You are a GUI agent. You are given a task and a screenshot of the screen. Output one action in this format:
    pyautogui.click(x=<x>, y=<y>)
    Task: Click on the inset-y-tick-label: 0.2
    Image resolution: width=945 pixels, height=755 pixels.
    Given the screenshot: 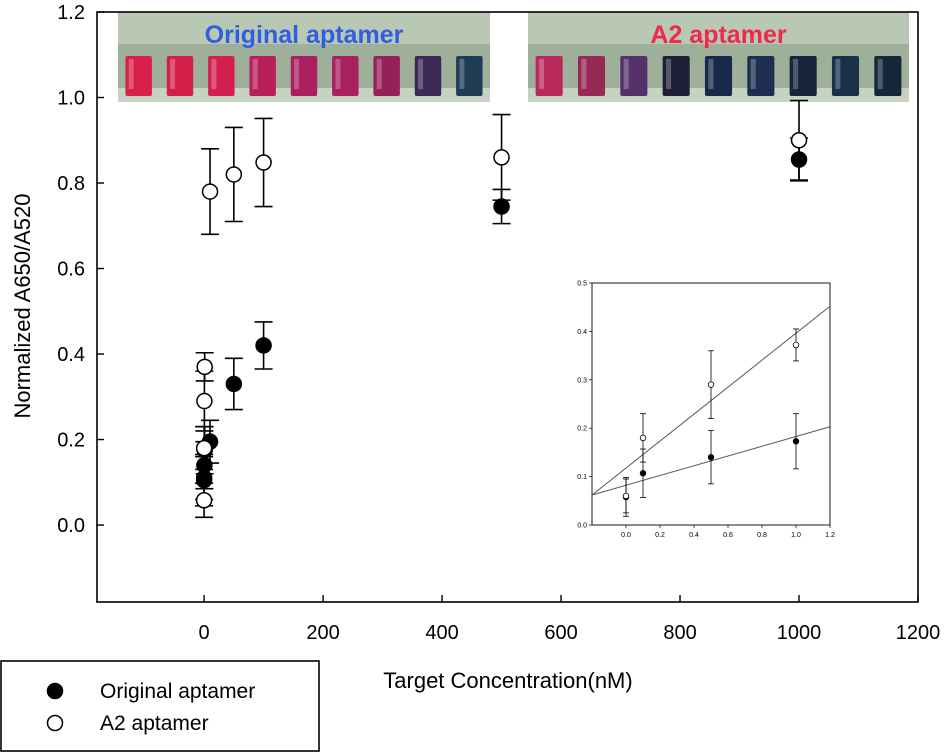 What is the action you would take?
    pyautogui.click(x=582, y=429)
    